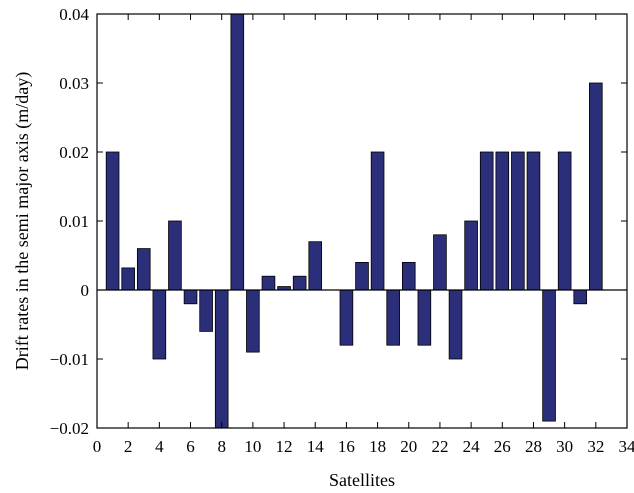  Describe the element at coordinates (362, 480) in the screenshot. I see `x-axis-label: Satellites` at that location.